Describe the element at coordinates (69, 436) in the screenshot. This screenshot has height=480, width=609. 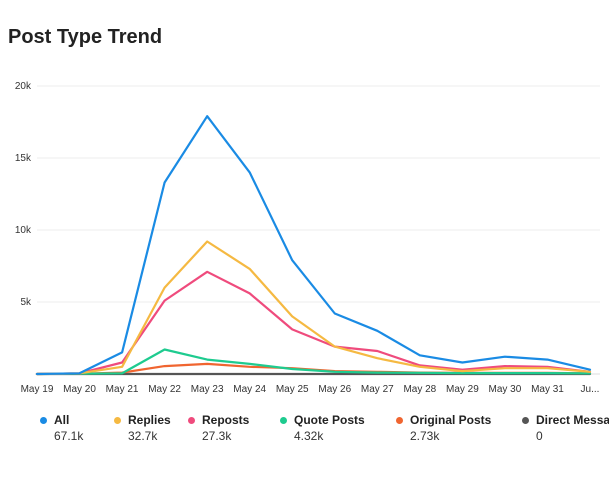
I see `legend-series-total: 67.1k` at that location.